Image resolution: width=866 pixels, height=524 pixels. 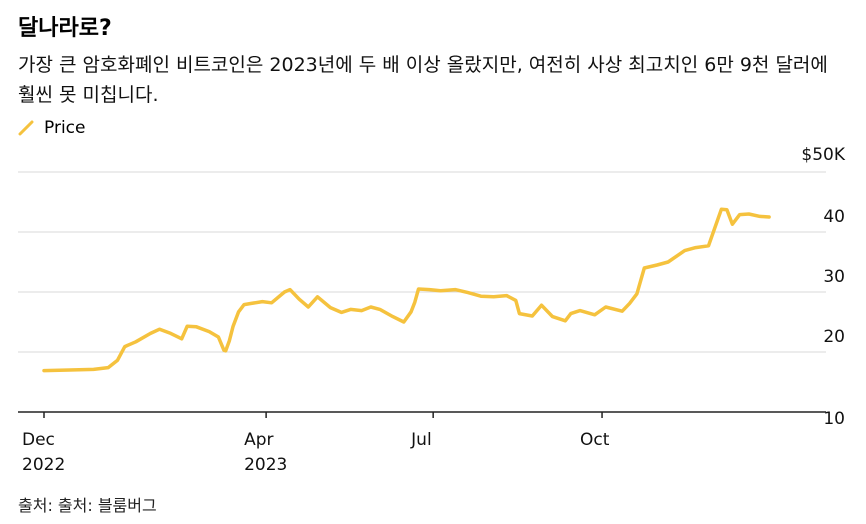 I want to click on y-tick-label-30: 30, so click(x=834, y=277).